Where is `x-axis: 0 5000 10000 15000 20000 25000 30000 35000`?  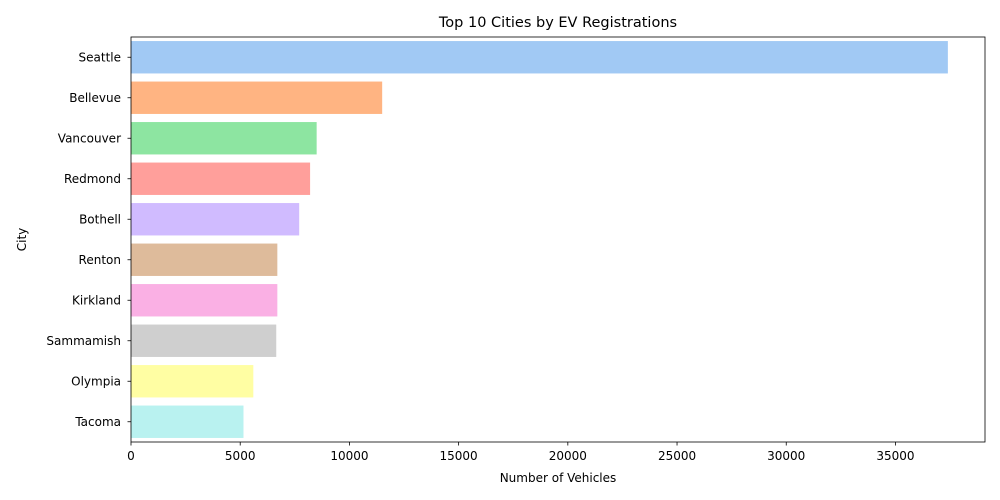
x-axis: 0 5000 10000 15000 20000 25000 30000 35000 is located at coordinates (521, 452).